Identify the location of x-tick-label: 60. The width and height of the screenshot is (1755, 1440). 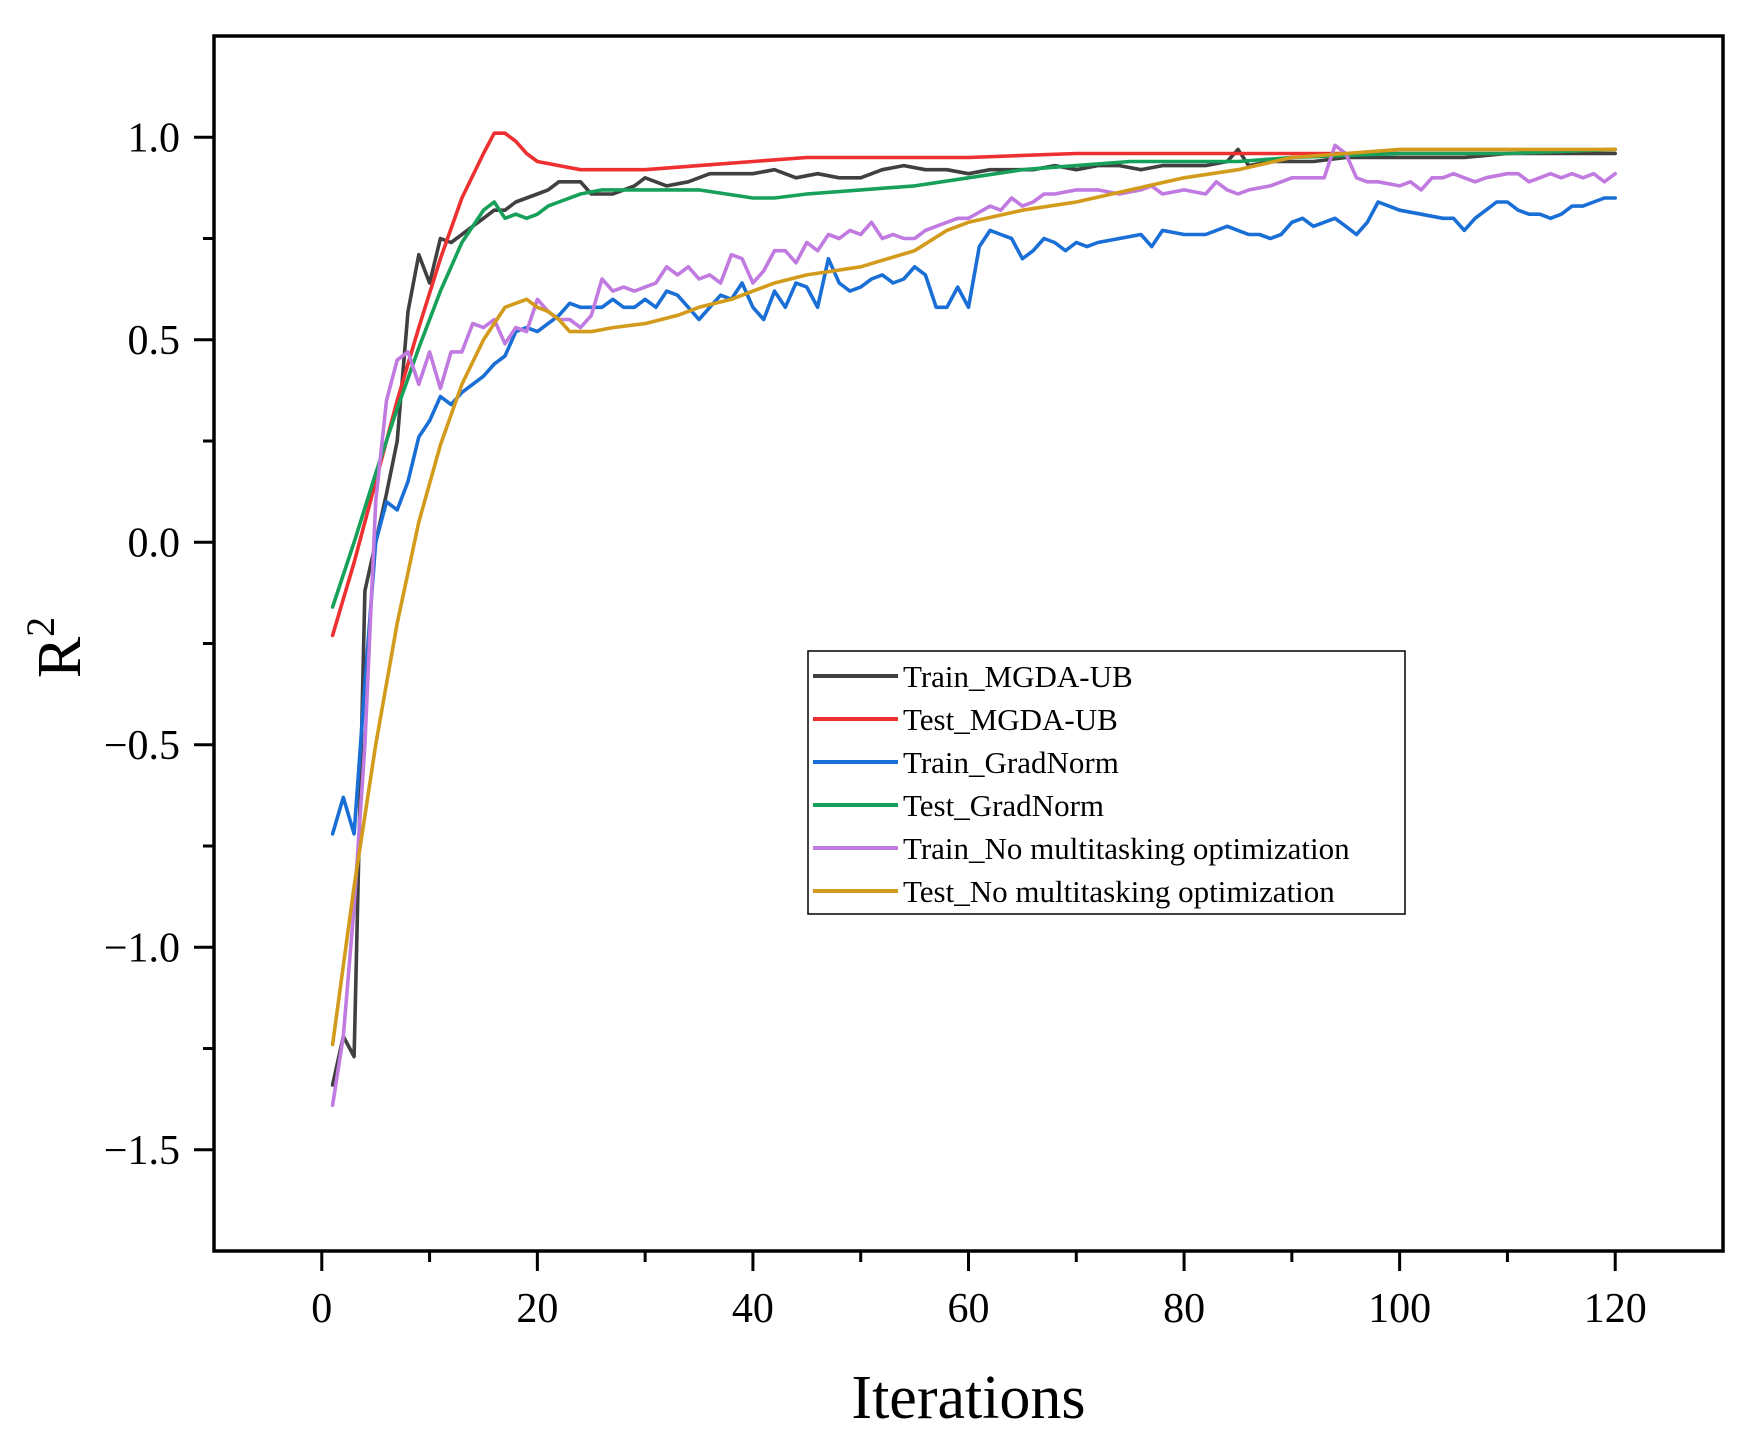
(969, 1309).